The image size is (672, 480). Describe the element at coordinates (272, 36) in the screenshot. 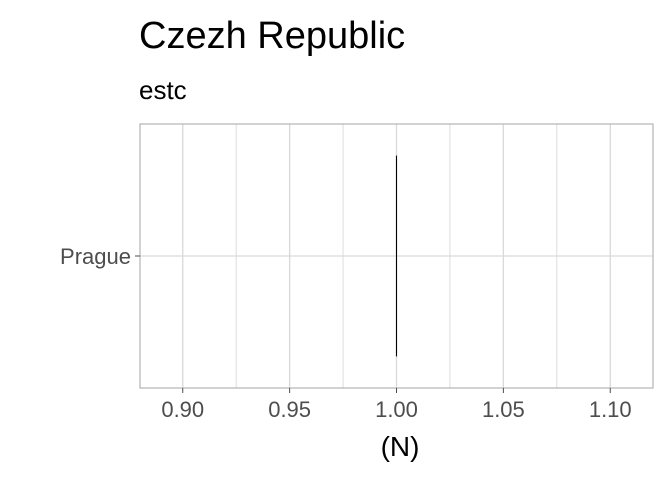

I see `chart-title: Czezh Republic` at that location.